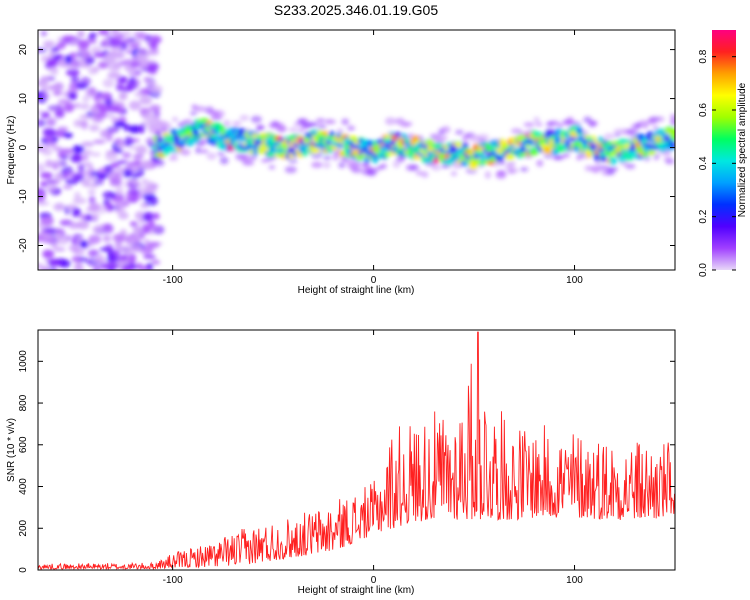 The image size is (750, 600). I want to click on colorbar-tick-label: 0.8, so click(703, 56).